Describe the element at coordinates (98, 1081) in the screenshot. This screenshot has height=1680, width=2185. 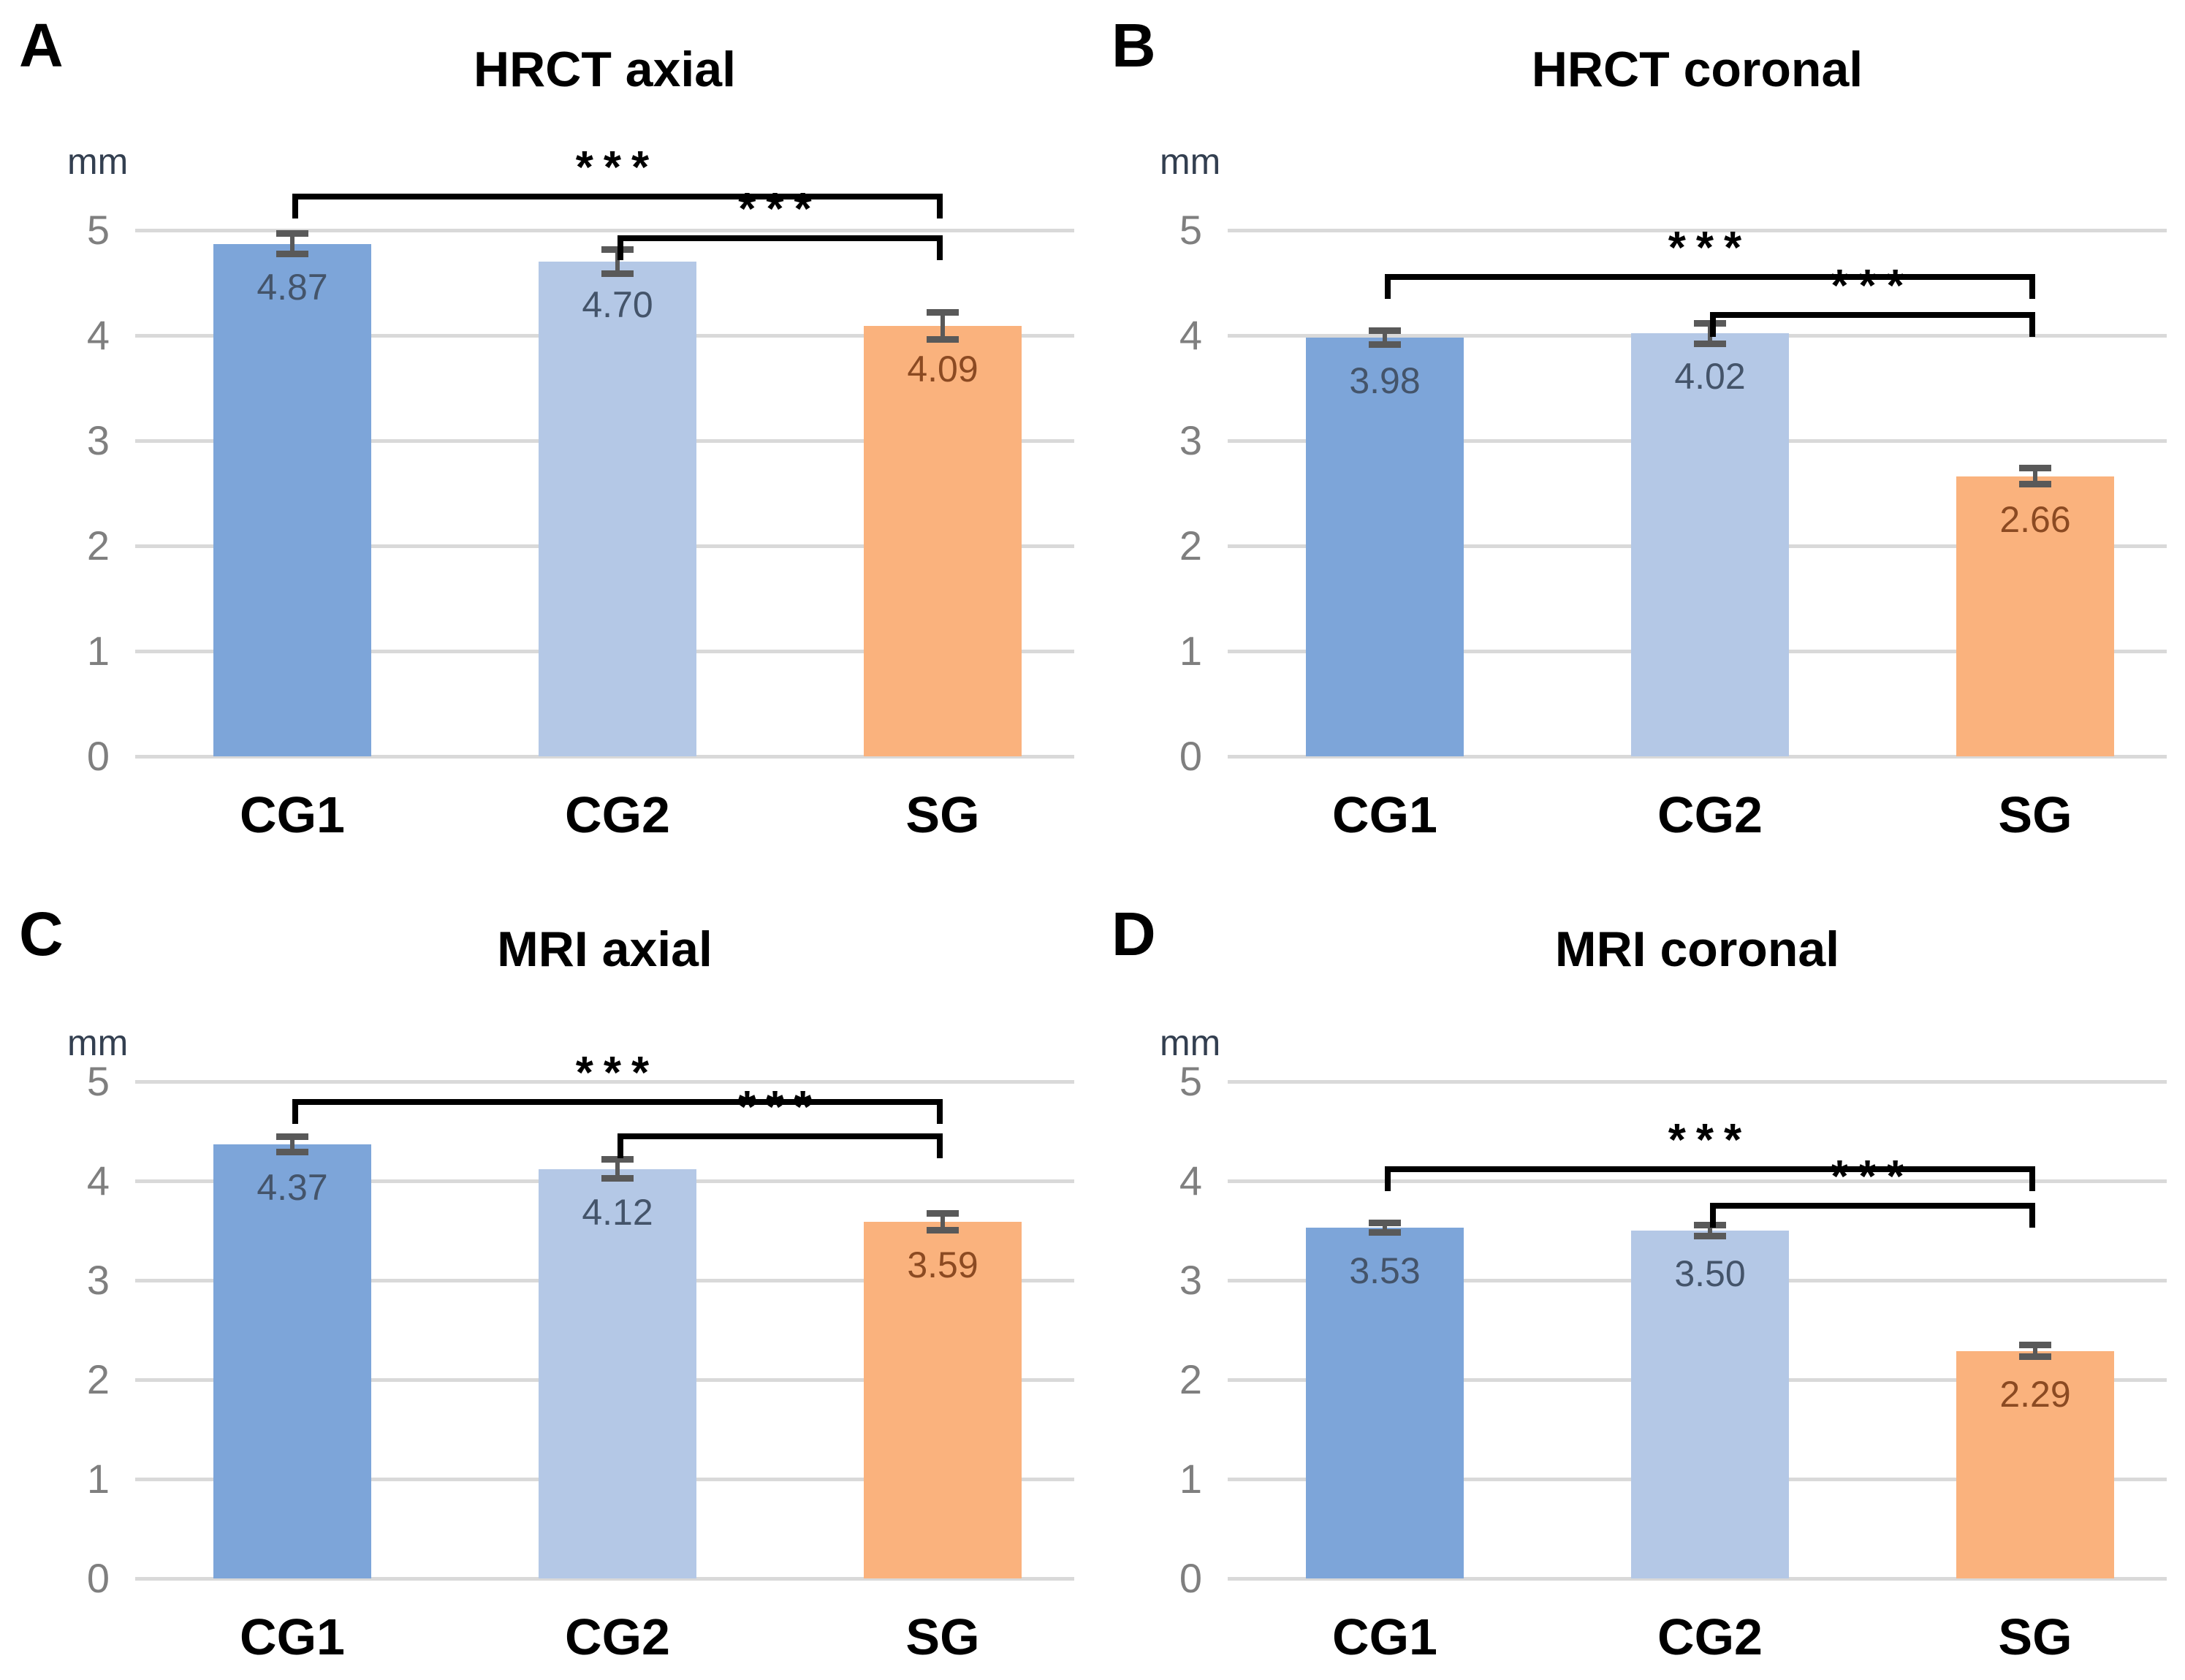
I see `y-tick-label: 5` at that location.